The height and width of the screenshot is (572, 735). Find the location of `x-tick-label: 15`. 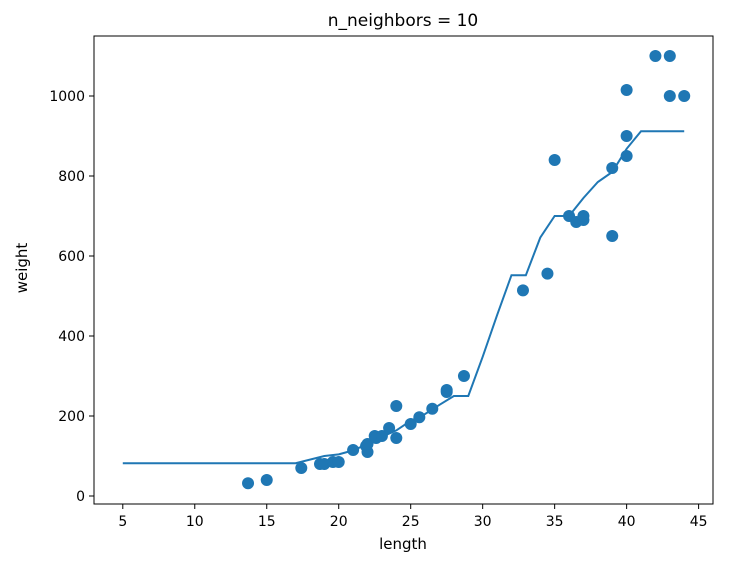

x-tick-label: 15 is located at coordinates (267, 522).